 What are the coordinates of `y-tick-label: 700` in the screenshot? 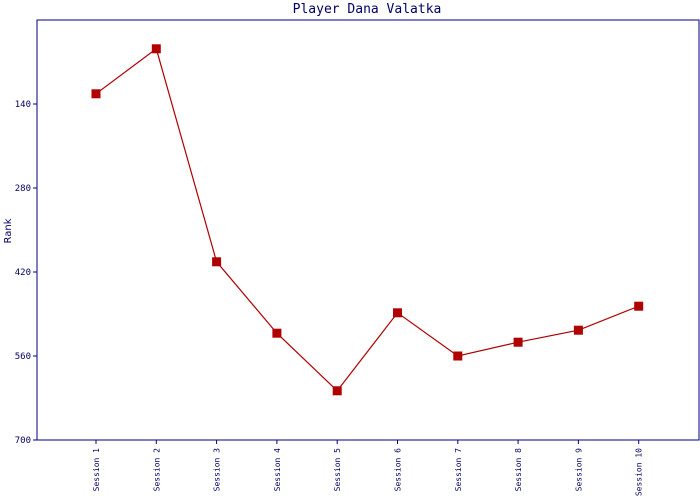 It's located at (23, 441).